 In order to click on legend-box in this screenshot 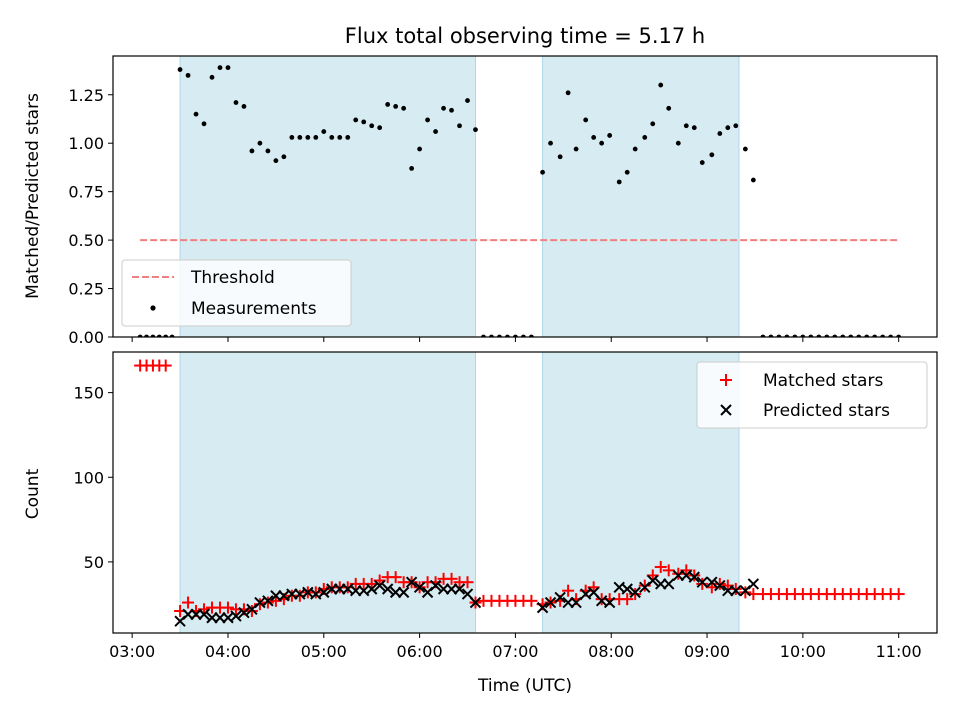, I will do `click(812, 395)`.